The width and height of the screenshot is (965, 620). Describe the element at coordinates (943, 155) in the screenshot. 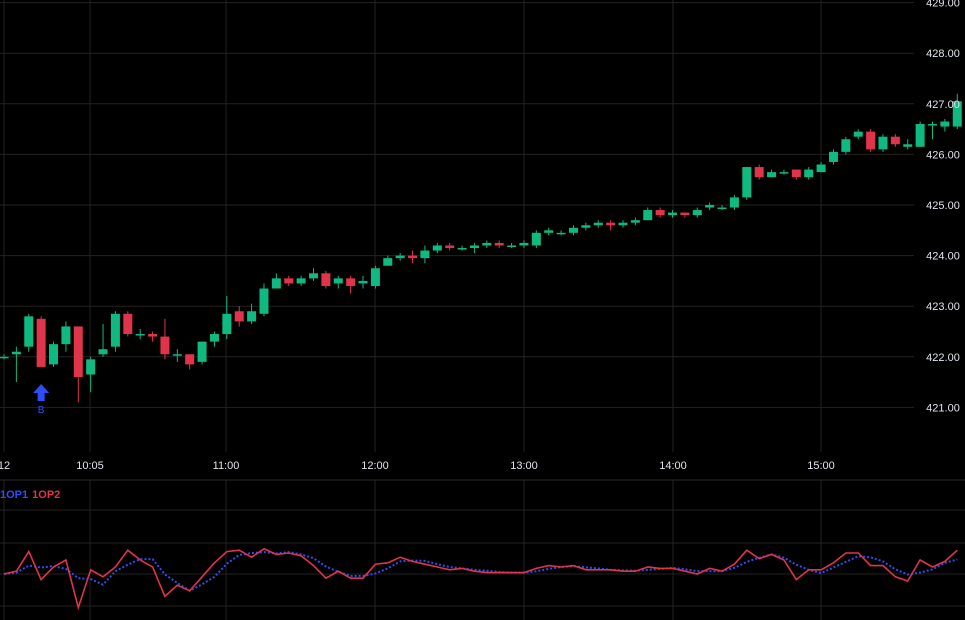

I see `y-tick-label: 426.00` at that location.